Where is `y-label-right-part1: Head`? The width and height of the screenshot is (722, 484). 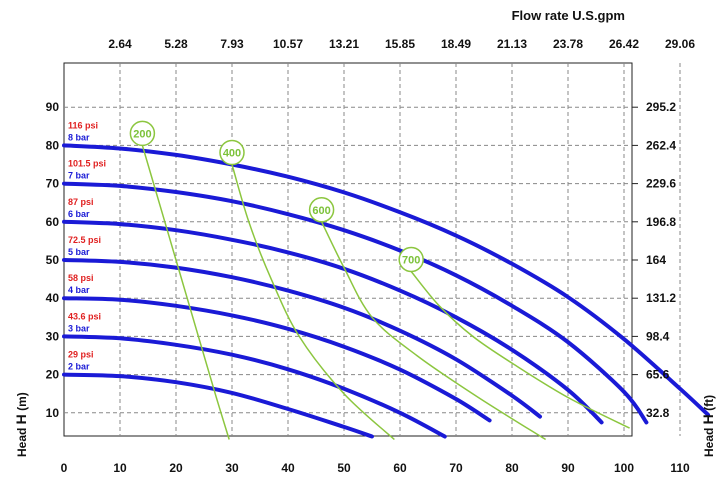
y-label-right-part1: Head is located at coordinates (709, 440).